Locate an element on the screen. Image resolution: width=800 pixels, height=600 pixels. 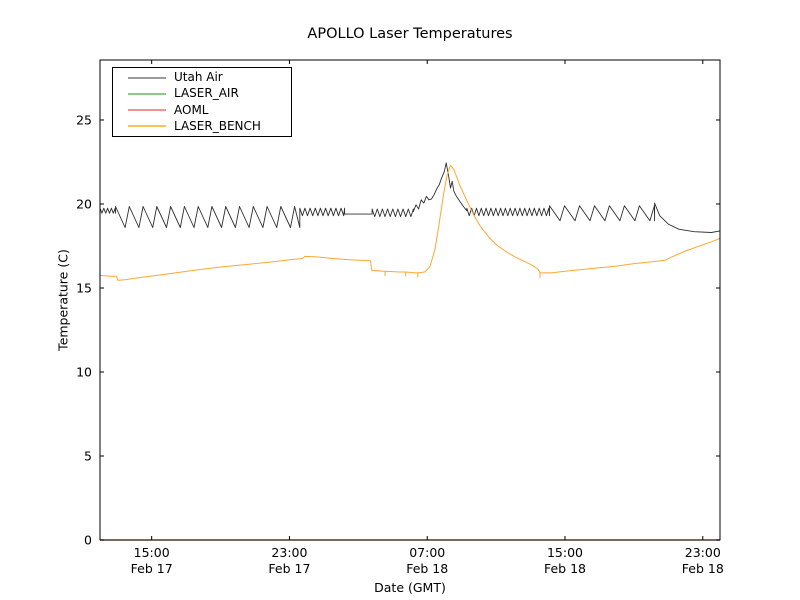
y-tick-label-5: 25 is located at coordinates (84, 119).